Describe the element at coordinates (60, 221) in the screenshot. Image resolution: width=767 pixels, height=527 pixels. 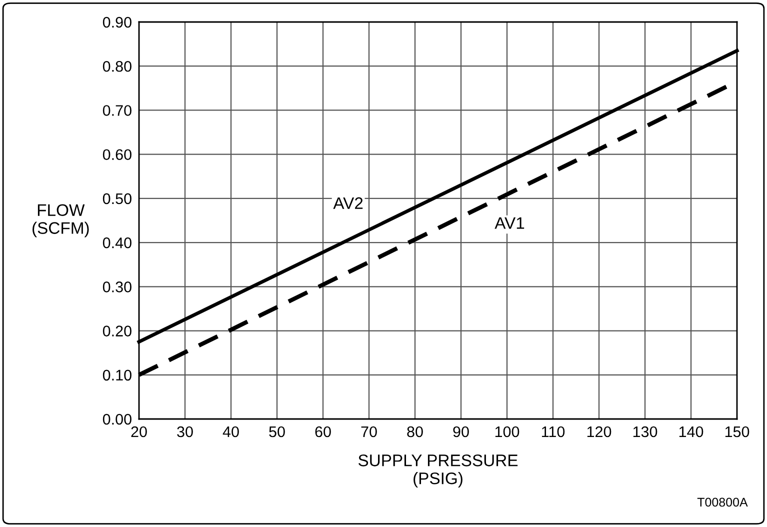
I see `y-axis-title: FLOW (SCFM)` at that location.